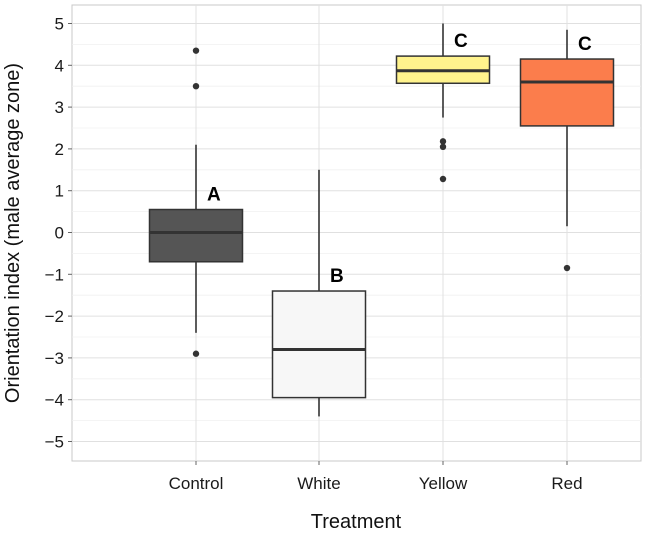  Describe the element at coordinates (196, 483) in the screenshot. I see `x-tick-label: Control` at that location.